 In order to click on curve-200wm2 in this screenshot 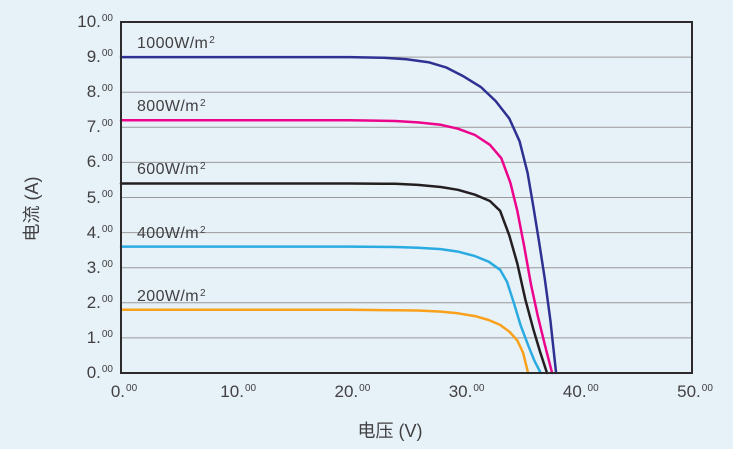, I will do `click(324, 341)`.